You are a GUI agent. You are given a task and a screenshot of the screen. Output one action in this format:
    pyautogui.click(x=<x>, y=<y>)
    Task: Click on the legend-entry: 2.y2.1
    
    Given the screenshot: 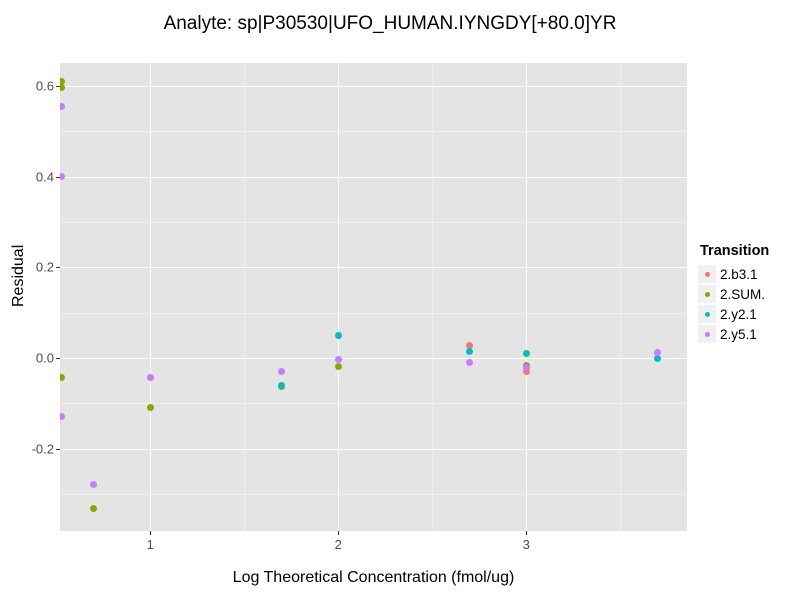 What is the action you would take?
    pyautogui.click(x=748, y=314)
    